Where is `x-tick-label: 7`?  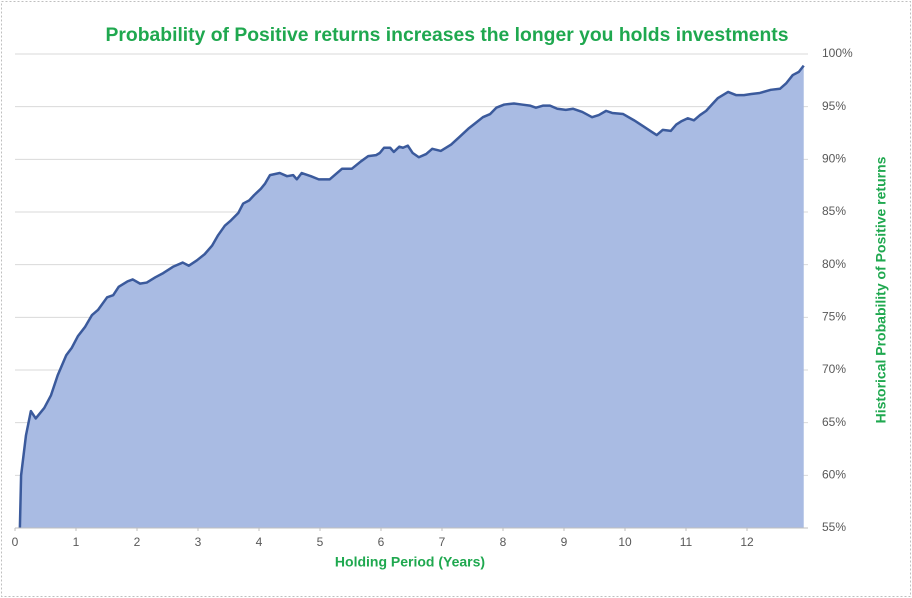
x-tick-label: 7 is located at coordinates (442, 542).